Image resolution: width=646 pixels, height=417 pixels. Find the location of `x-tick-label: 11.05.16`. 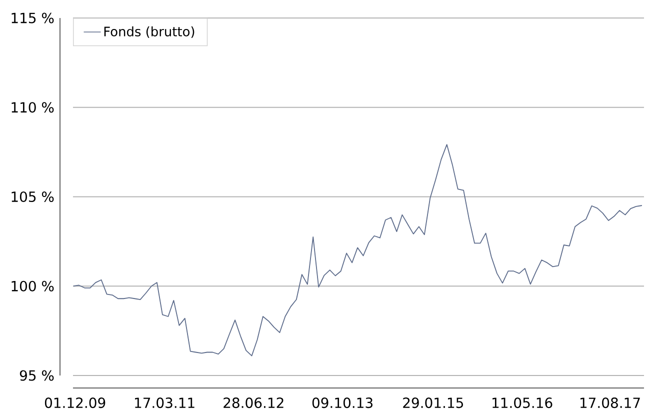

x-tick-label: 11.05.16 is located at coordinates (522, 403).